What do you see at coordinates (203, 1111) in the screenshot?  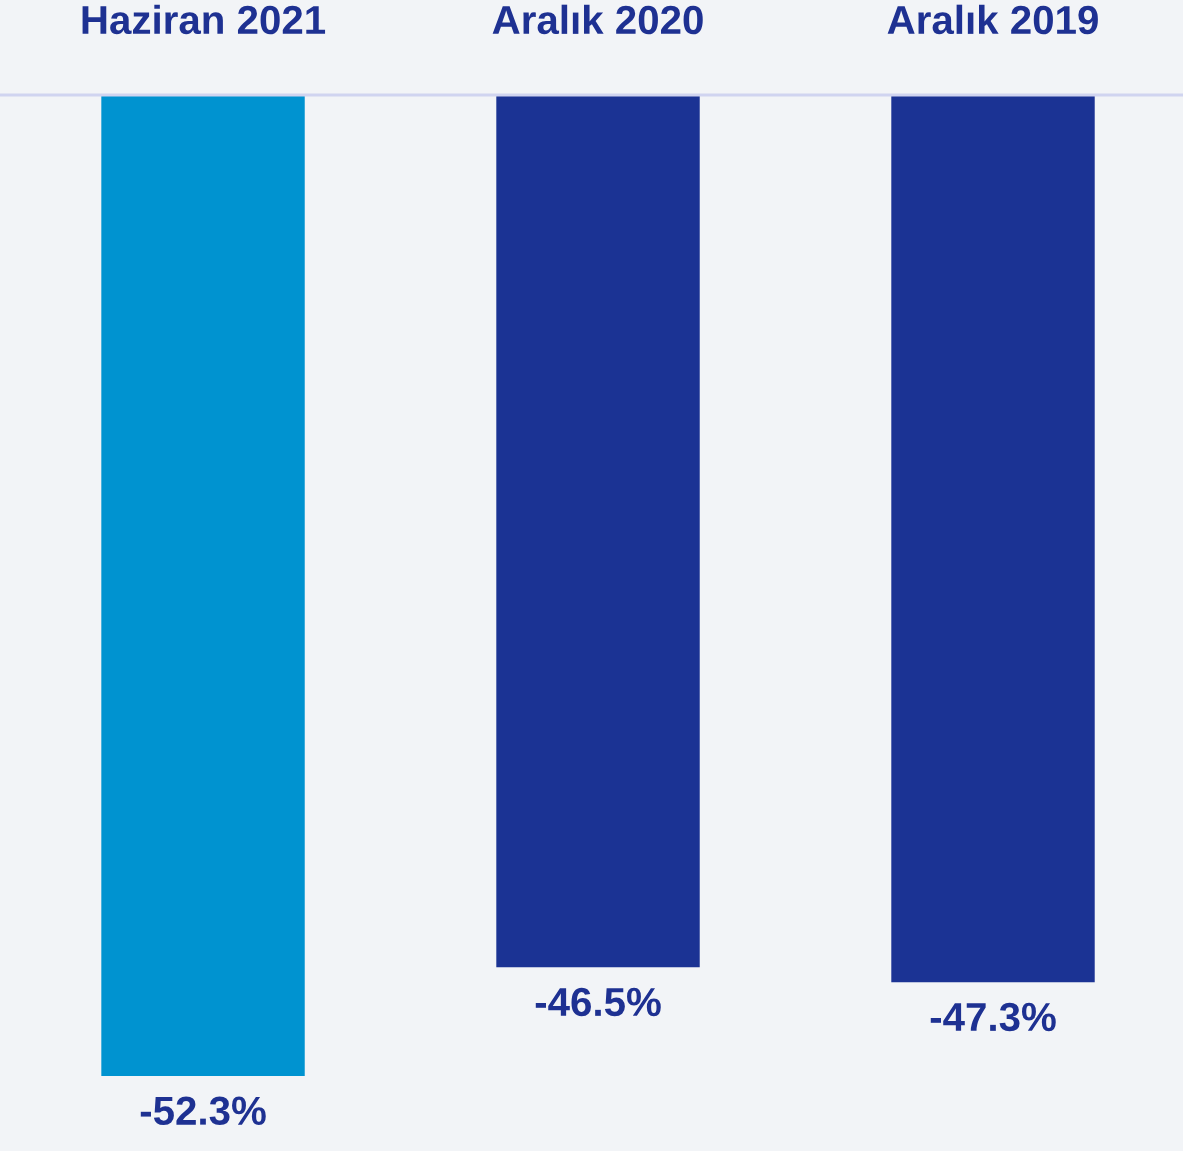 I see `data-label: -52.3%` at bounding box center [203, 1111].